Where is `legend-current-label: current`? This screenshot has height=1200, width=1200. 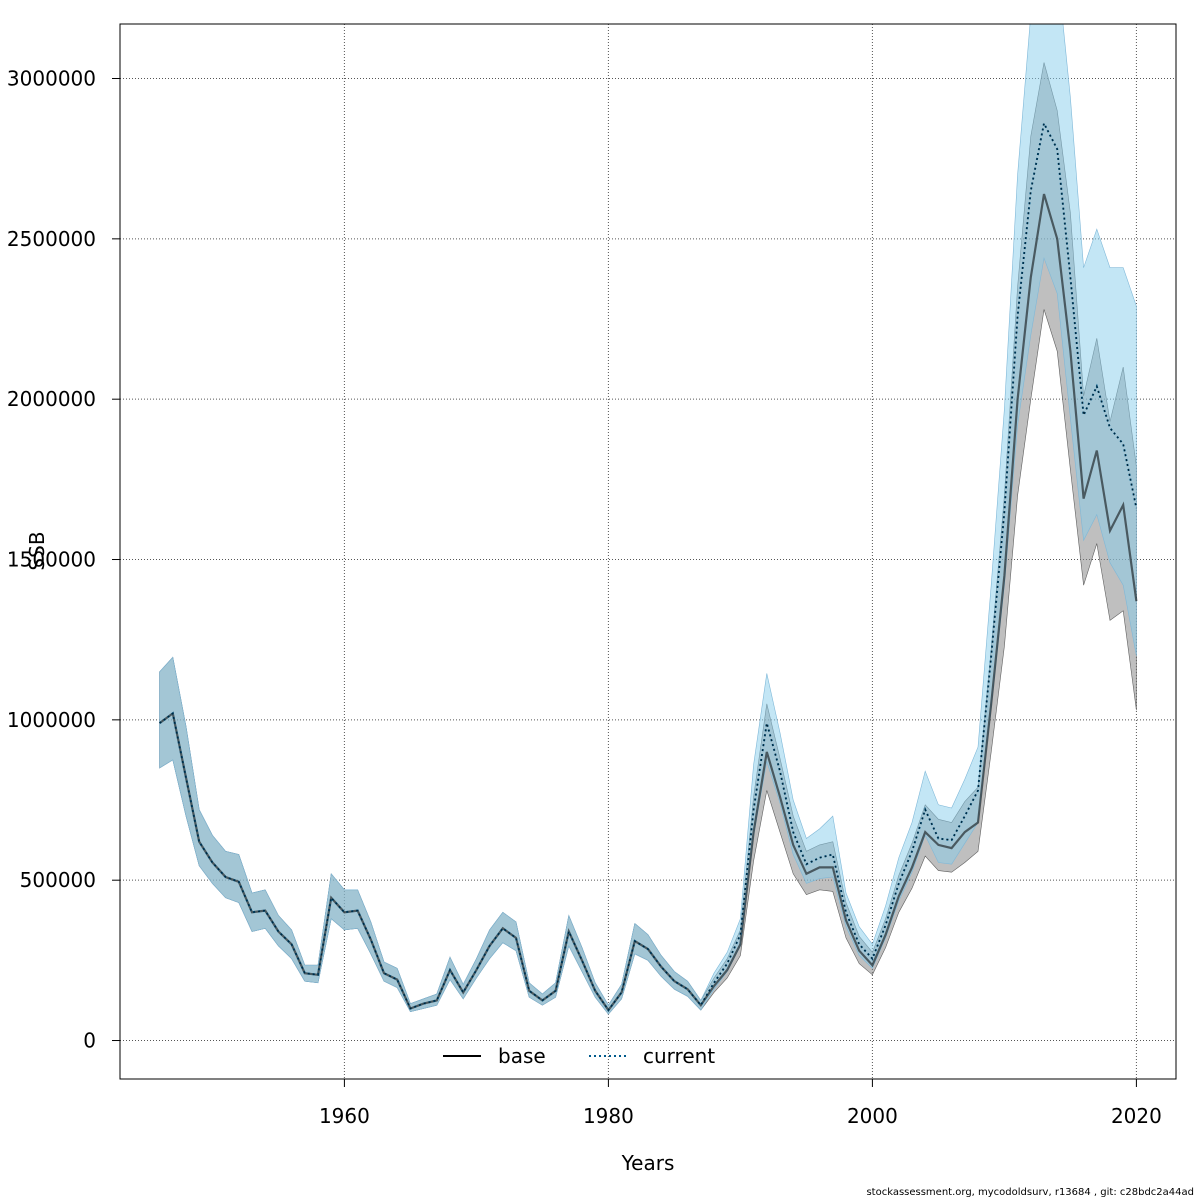
legend-current-label: current is located at coordinates (679, 1056).